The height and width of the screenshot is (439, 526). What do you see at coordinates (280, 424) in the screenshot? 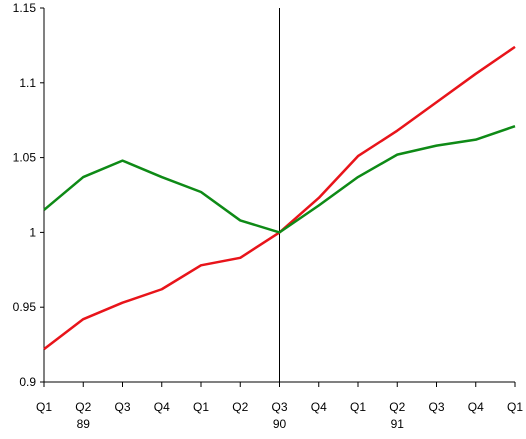
I see `year-label: 90` at bounding box center [280, 424].